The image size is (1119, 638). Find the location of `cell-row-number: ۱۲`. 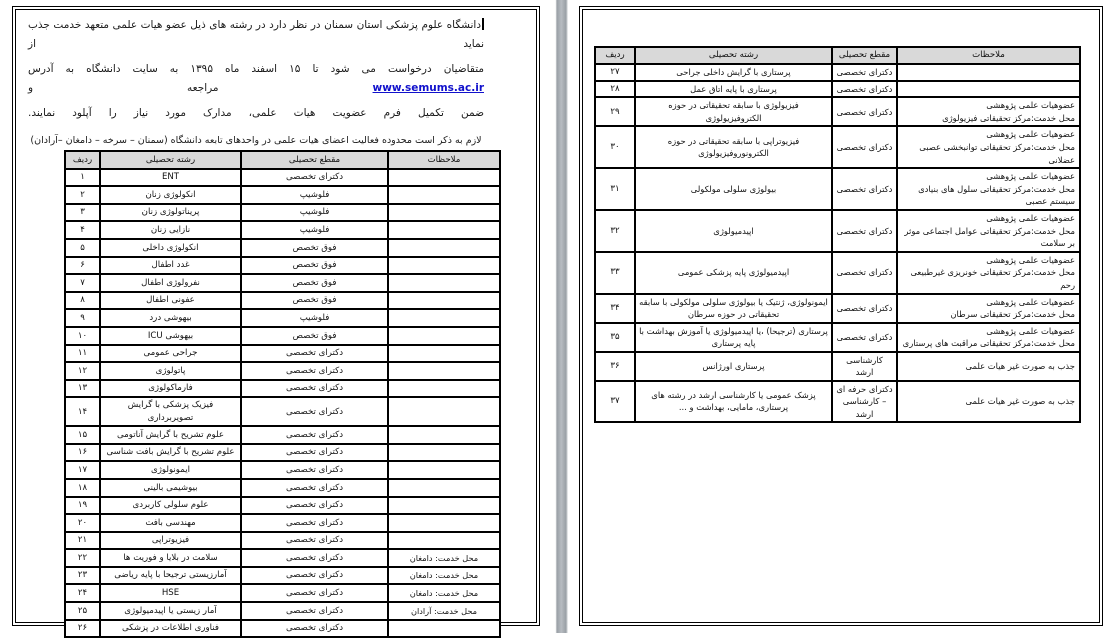

cell-row-number: ۱۲ is located at coordinates (82, 371).